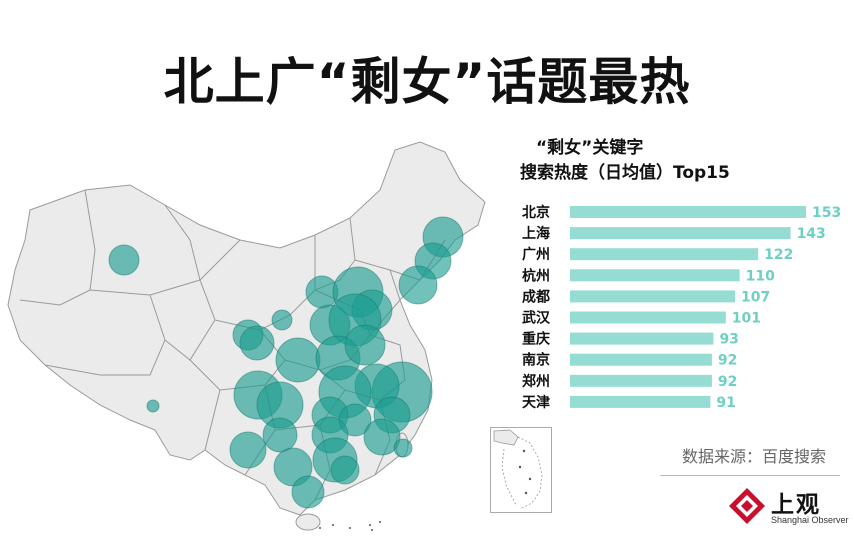  I want to click on value-label: 153, so click(826, 213).